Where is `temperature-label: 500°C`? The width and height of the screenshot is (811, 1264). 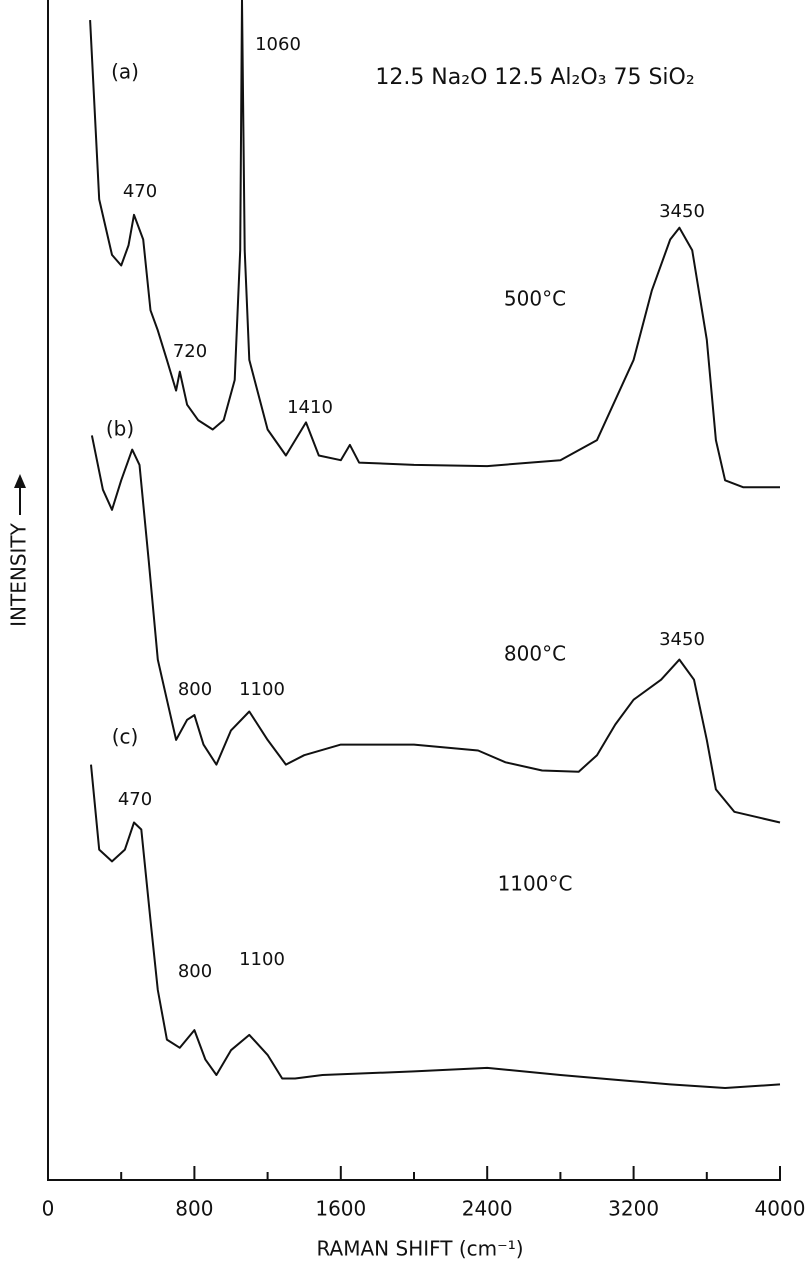
temperature-label: 500°C is located at coordinates (535, 299).